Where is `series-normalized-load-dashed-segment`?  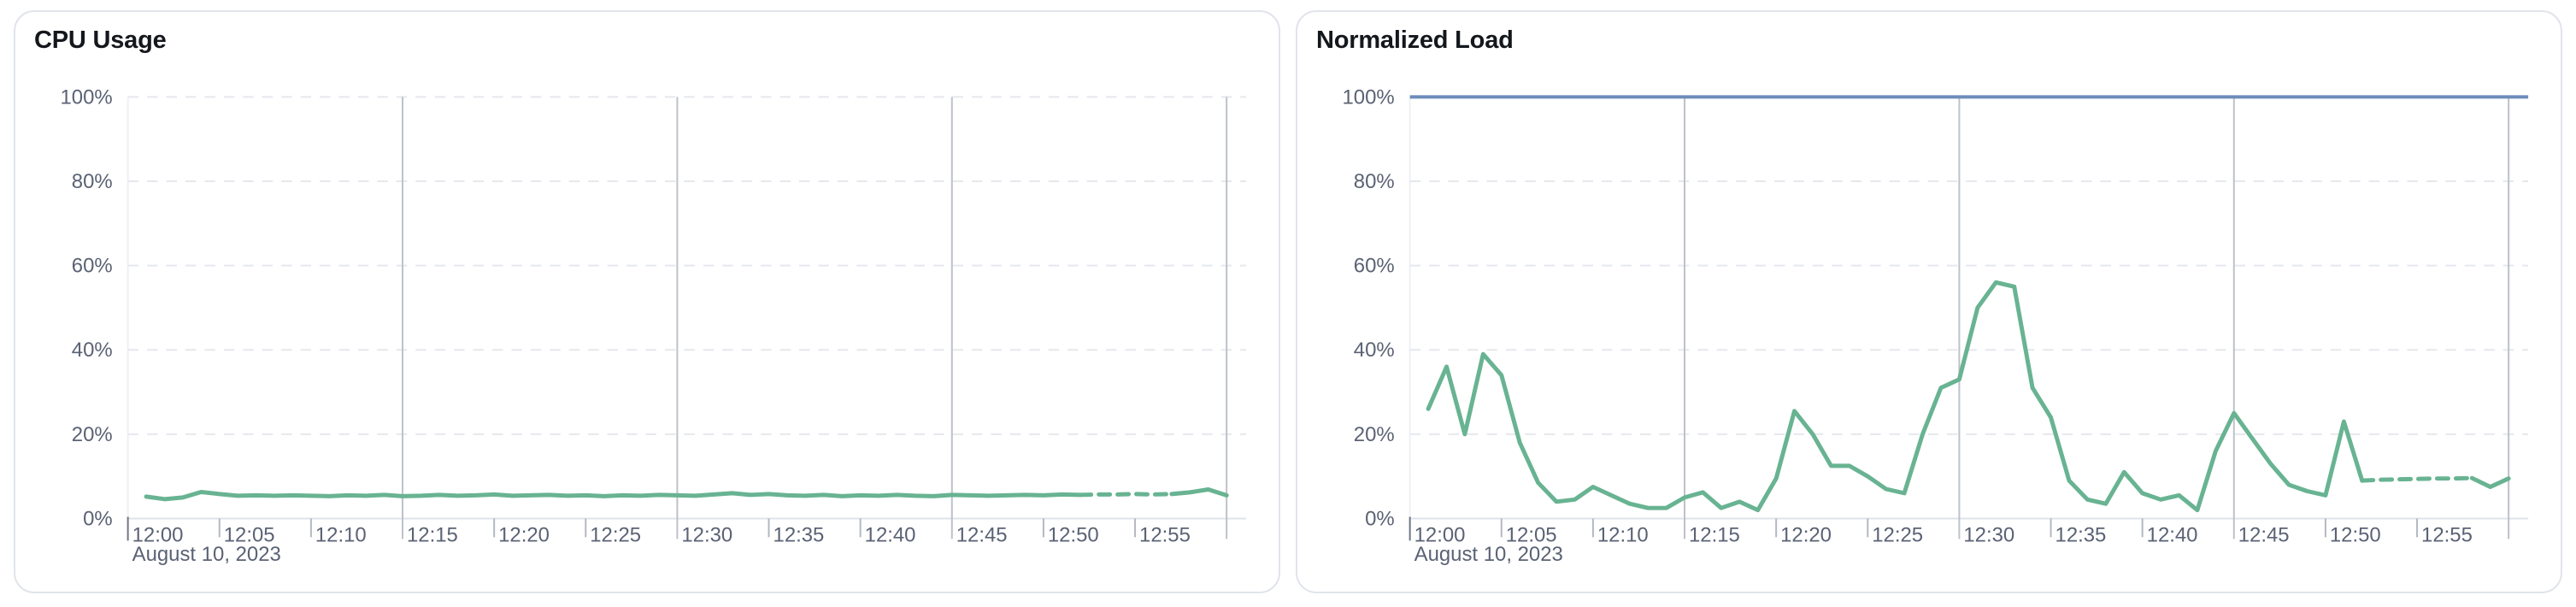 series-normalized-load-dashed-segment is located at coordinates (2417, 479).